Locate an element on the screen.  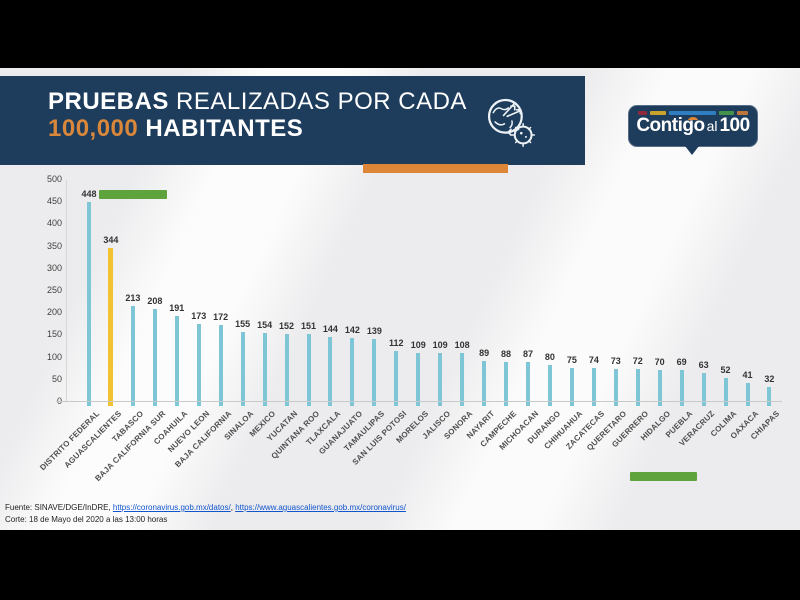
bar-aguascalientes is located at coordinates (111, 327).